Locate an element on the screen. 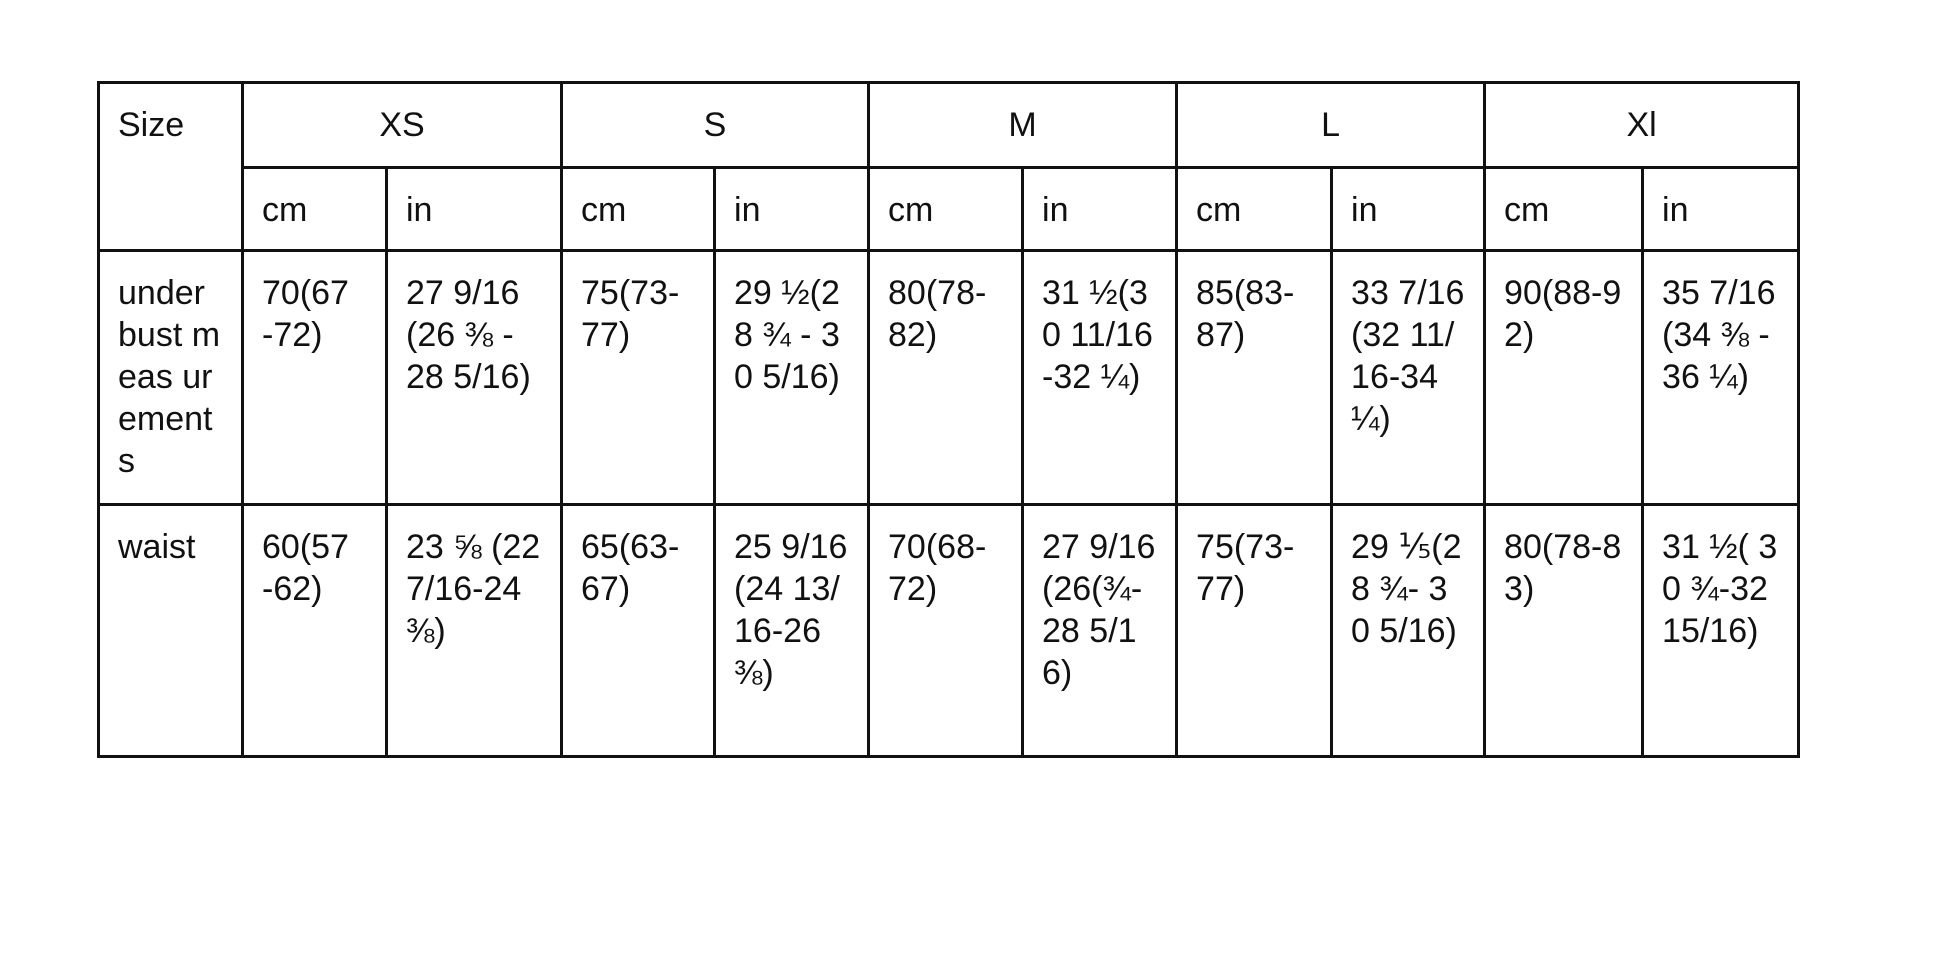 The height and width of the screenshot is (968, 1946). table-cell: 70(68-72) is located at coordinates (946, 630).